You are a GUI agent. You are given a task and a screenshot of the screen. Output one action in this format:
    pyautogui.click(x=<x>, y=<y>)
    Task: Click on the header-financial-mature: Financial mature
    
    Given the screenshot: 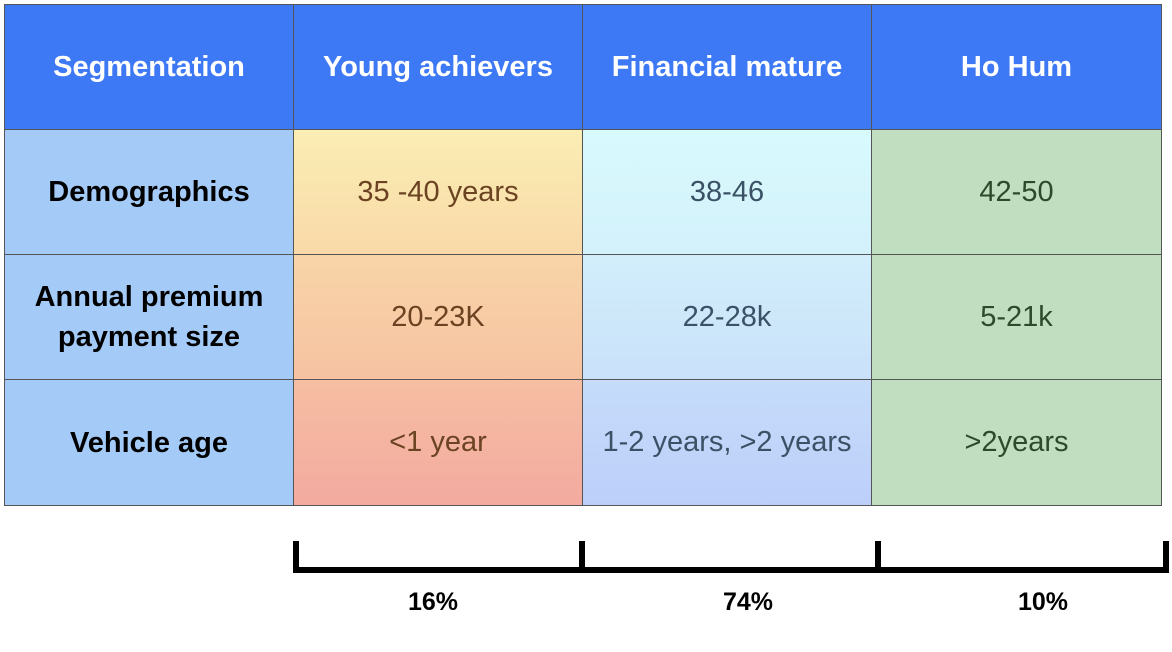 What is the action you would take?
    pyautogui.click(x=727, y=67)
    